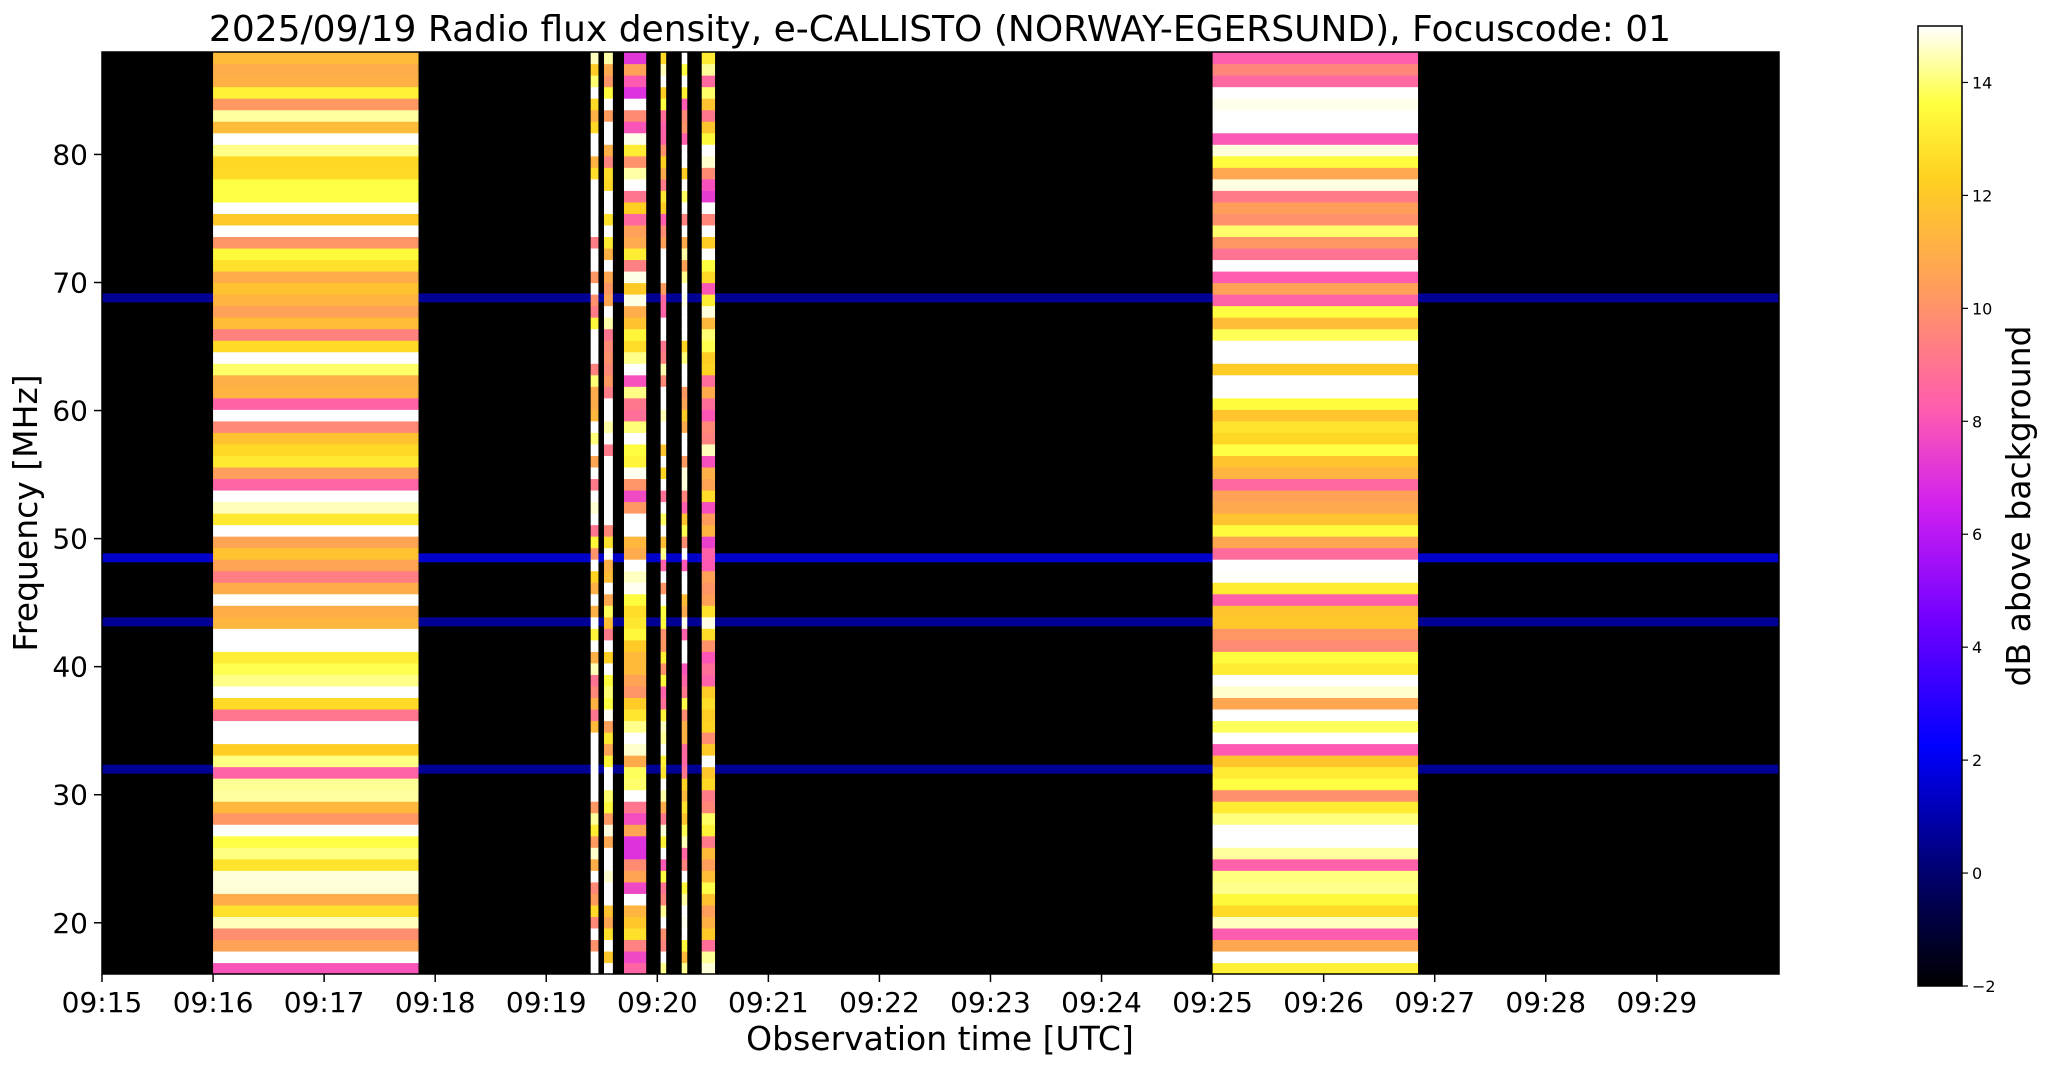  Describe the element at coordinates (990, 1002) in the screenshot. I see `x-tick-label: 09:23` at that location.